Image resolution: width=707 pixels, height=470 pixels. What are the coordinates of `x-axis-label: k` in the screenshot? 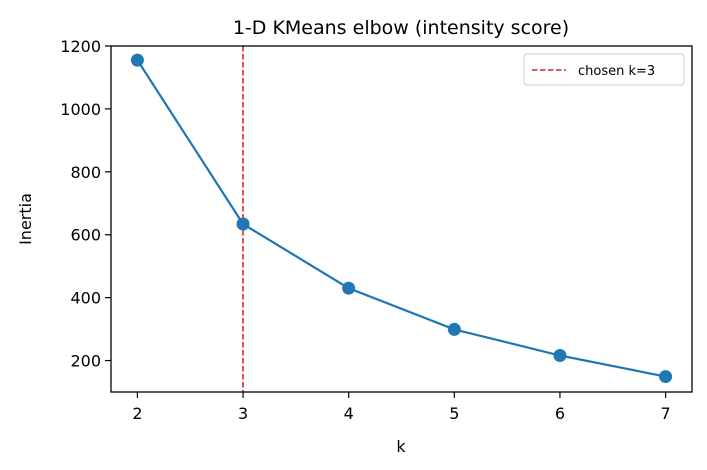 It's located at (401, 446).